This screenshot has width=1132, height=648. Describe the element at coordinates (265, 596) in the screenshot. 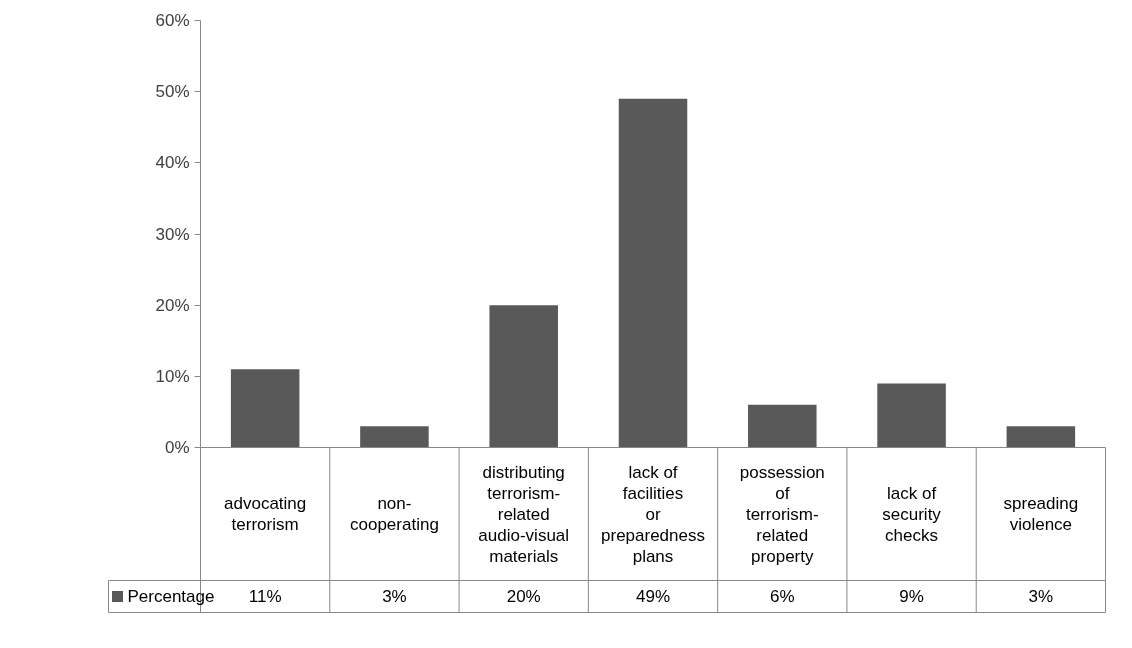

I see `data-label: 11%` at that location.